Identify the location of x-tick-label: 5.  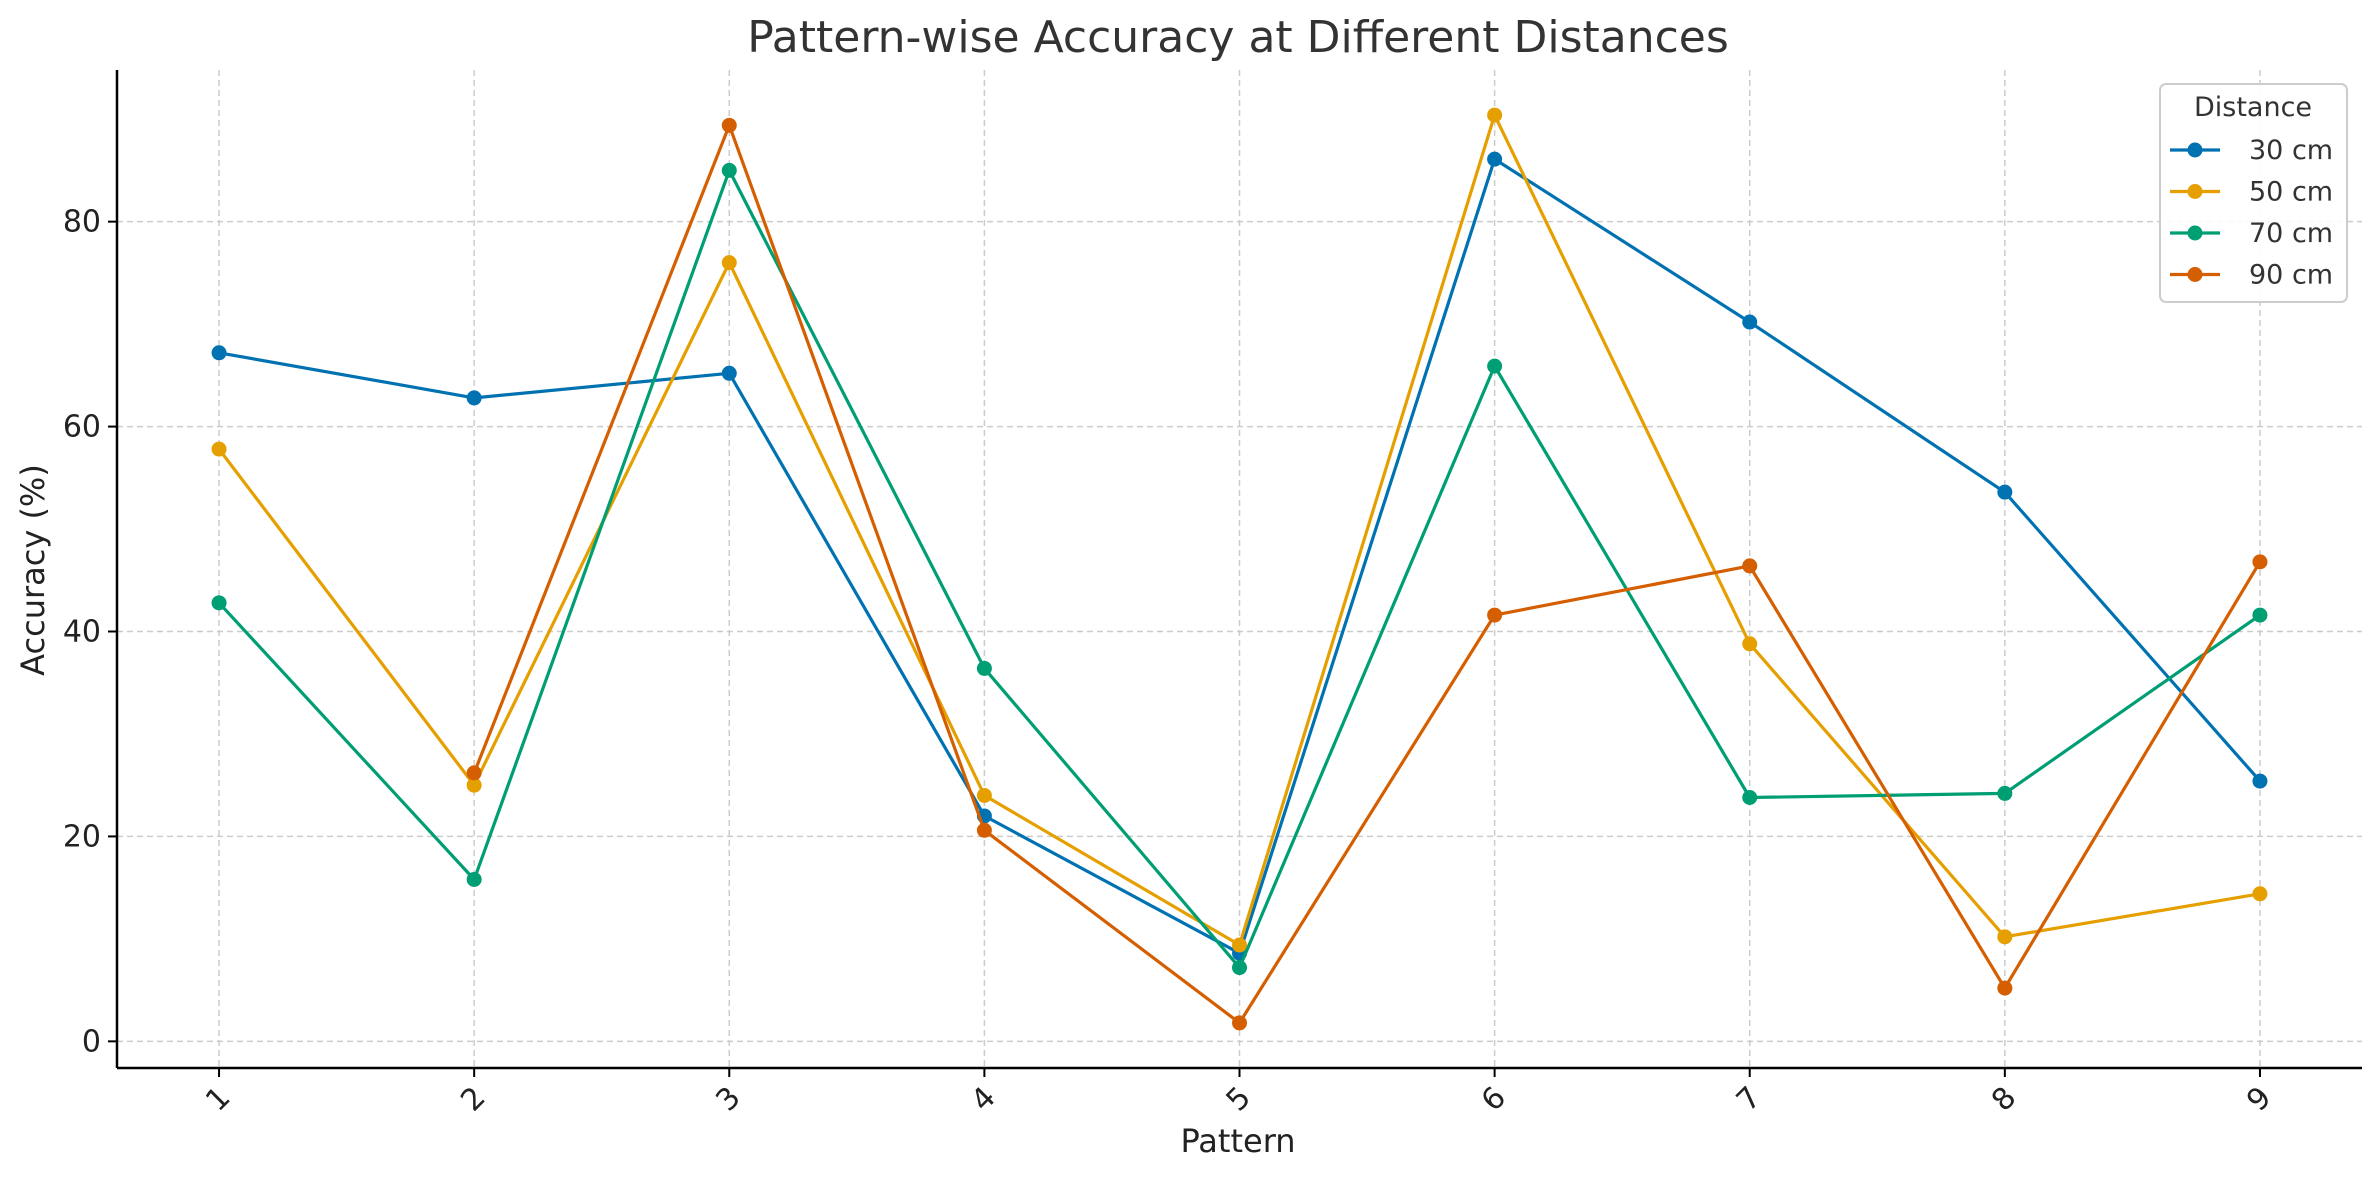
(1239, 1099).